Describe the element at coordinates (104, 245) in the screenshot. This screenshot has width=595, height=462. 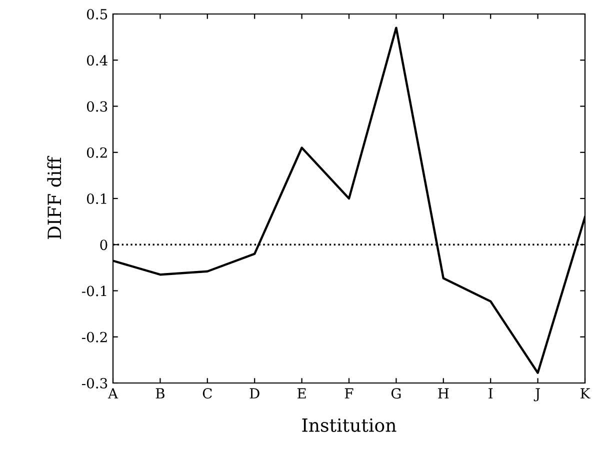
I see `y-tick-label: 0` at that location.